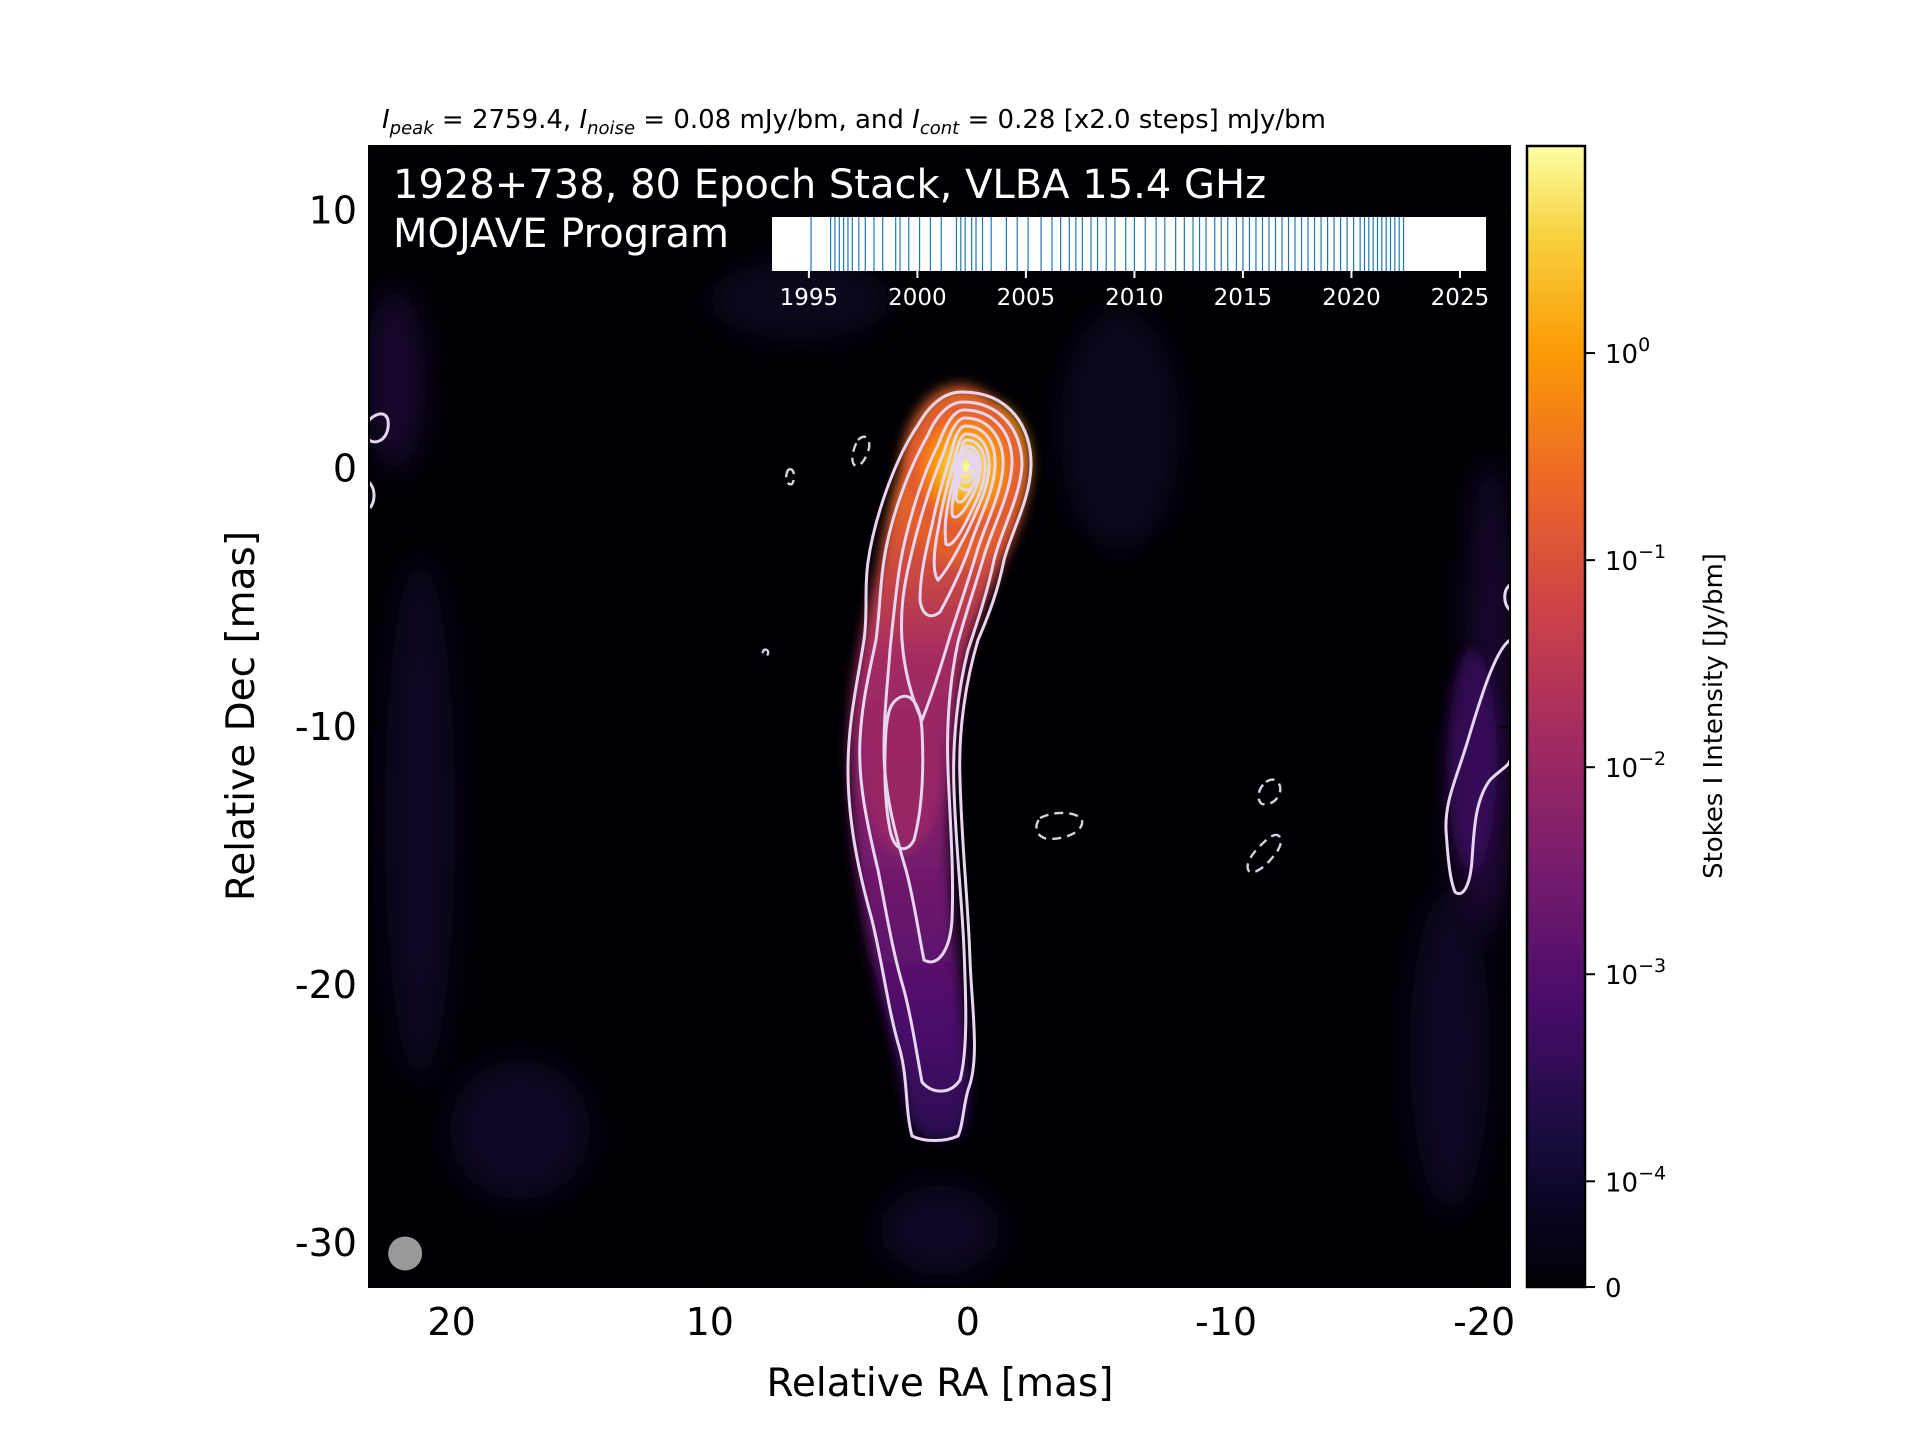 The width and height of the screenshot is (1920, 1440). Describe the element at coordinates (326, 727) in the screenshot. I see `y-tick-label: -10` at that location.